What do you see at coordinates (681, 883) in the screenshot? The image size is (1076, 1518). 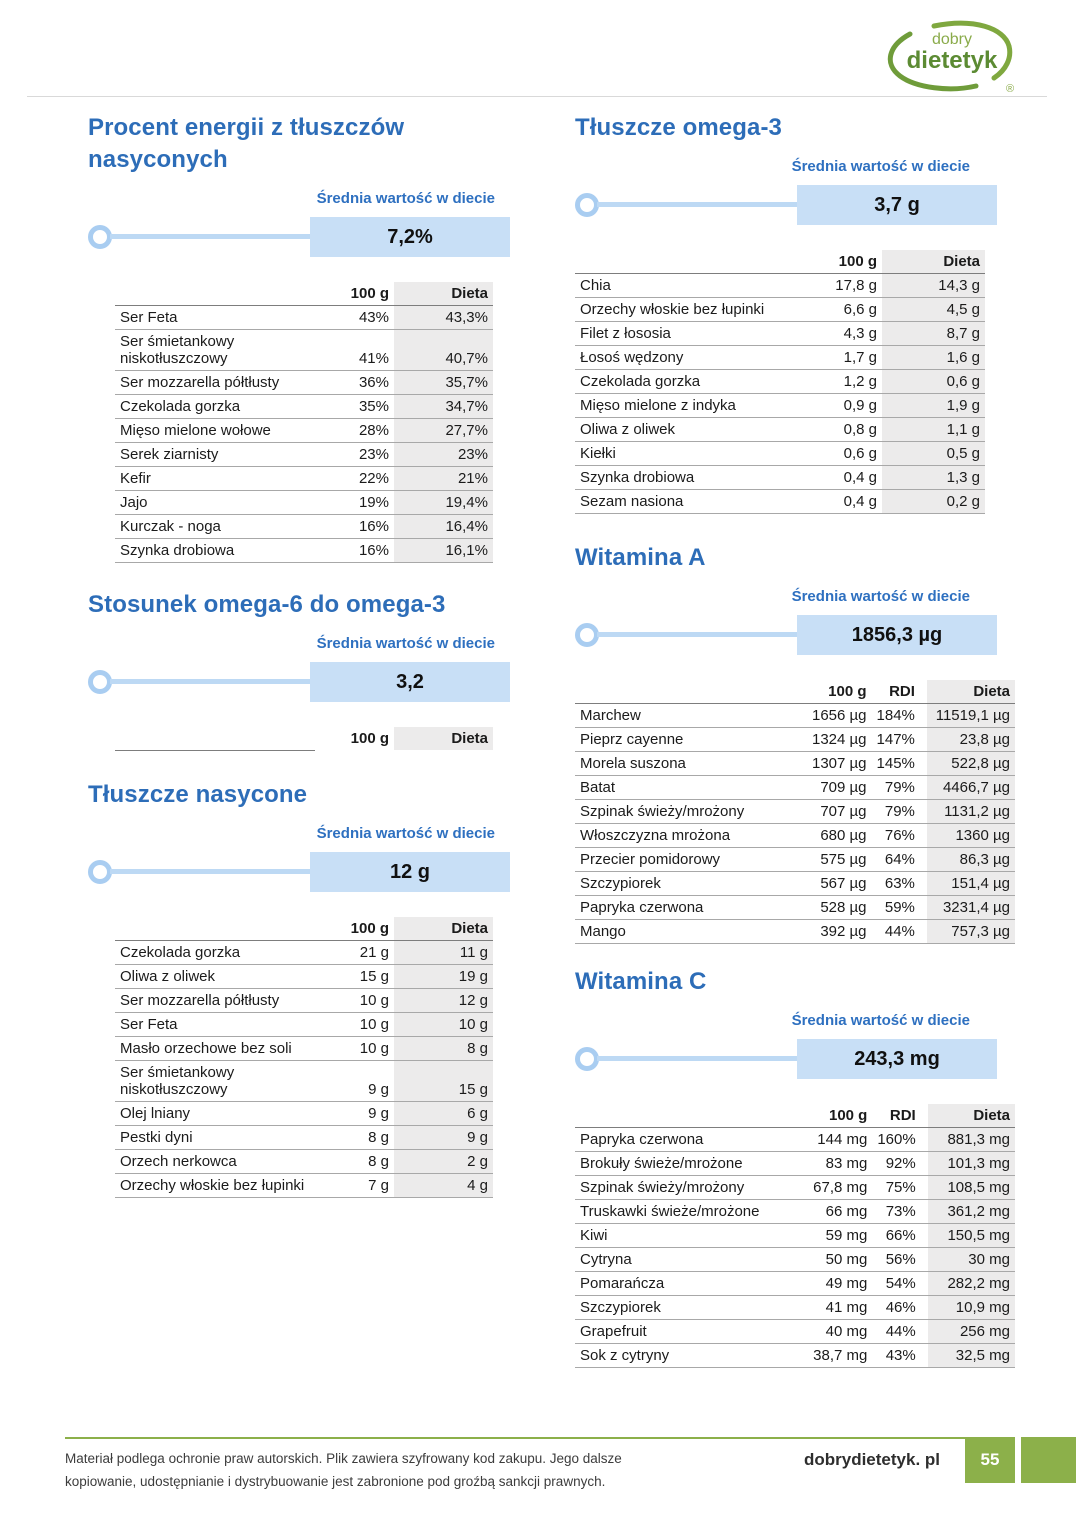 I see `product-name: Szczypiorek` at bounding box center [681, 883].